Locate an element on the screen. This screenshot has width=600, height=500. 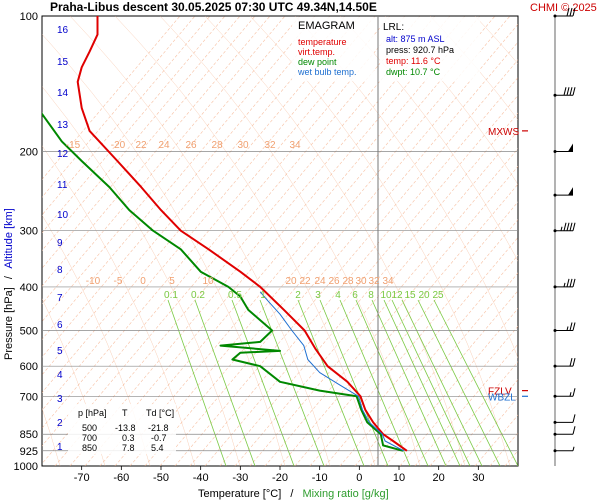
lrl-dewpoint: dwpt: 10.7 °C is located at coordinates (413, 72).